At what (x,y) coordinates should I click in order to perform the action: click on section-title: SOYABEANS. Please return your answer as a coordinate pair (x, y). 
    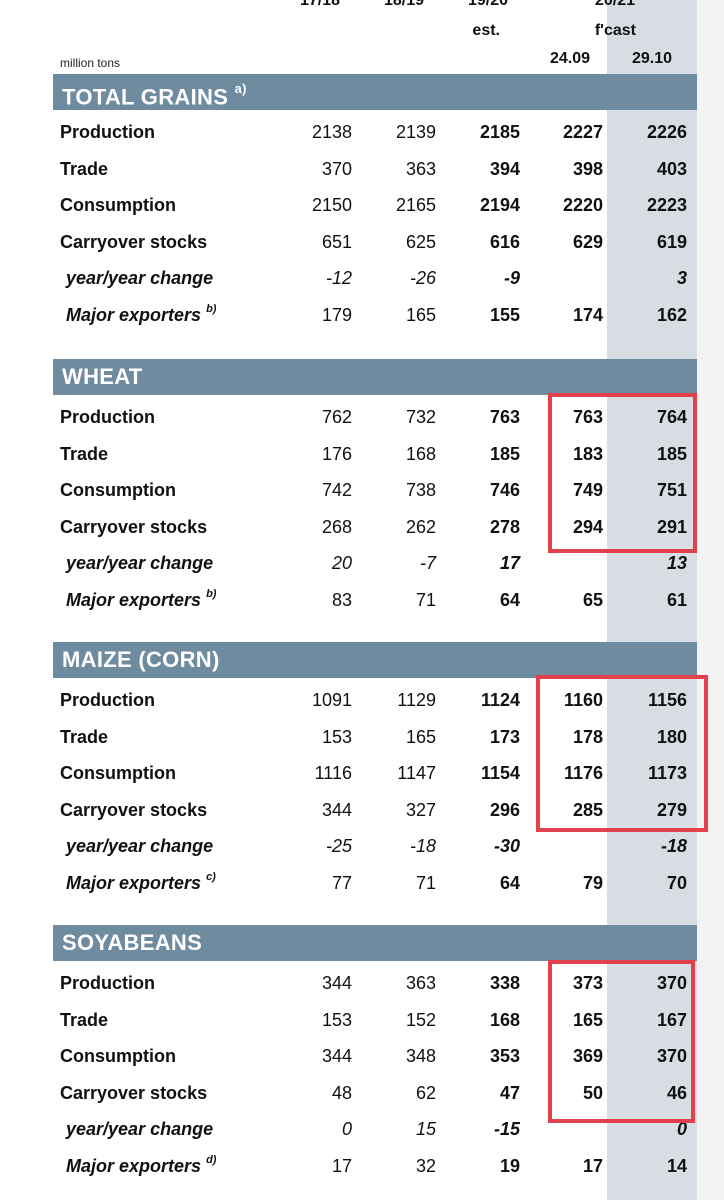
    Looking at the image, I should click on (132, 942).